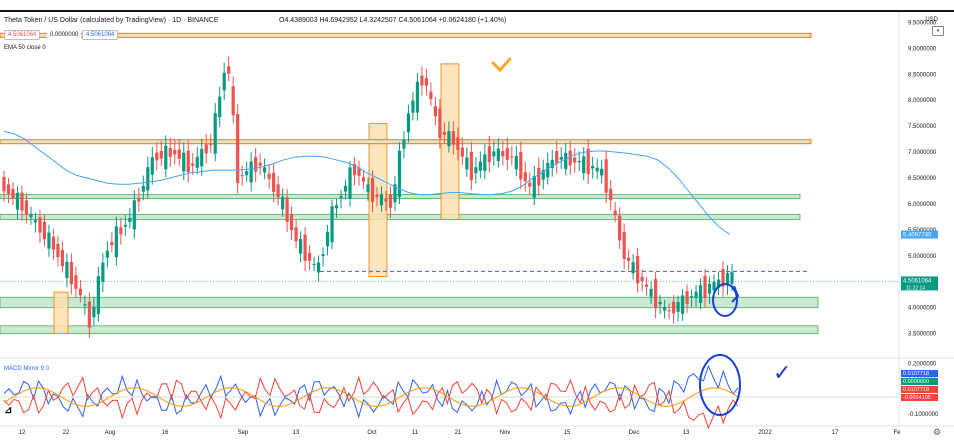  Describe the element at coordinates (296, 433) in the screenshot. I see `time-tick-label: 13` at that location.